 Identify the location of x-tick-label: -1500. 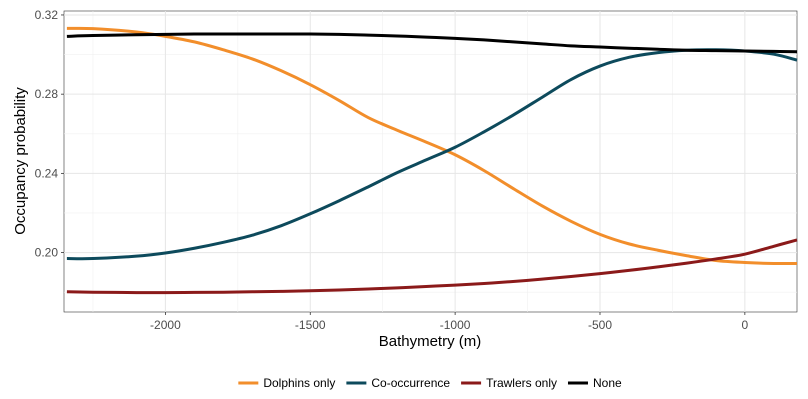
(310, 325).